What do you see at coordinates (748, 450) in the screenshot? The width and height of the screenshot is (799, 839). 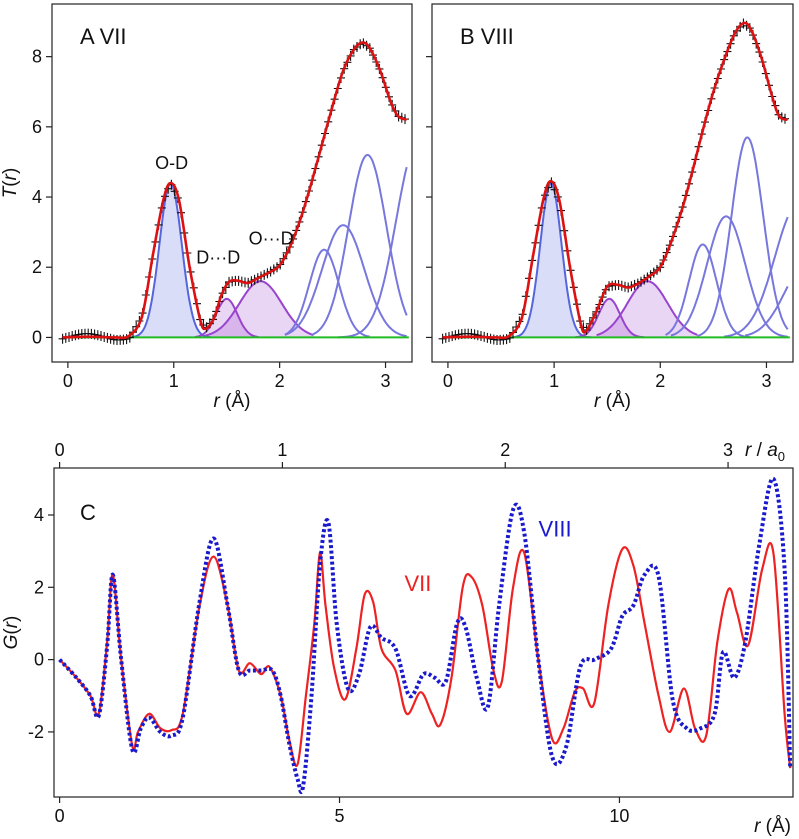 I see `top-axis-var: r` at bounding box center [748, 450].